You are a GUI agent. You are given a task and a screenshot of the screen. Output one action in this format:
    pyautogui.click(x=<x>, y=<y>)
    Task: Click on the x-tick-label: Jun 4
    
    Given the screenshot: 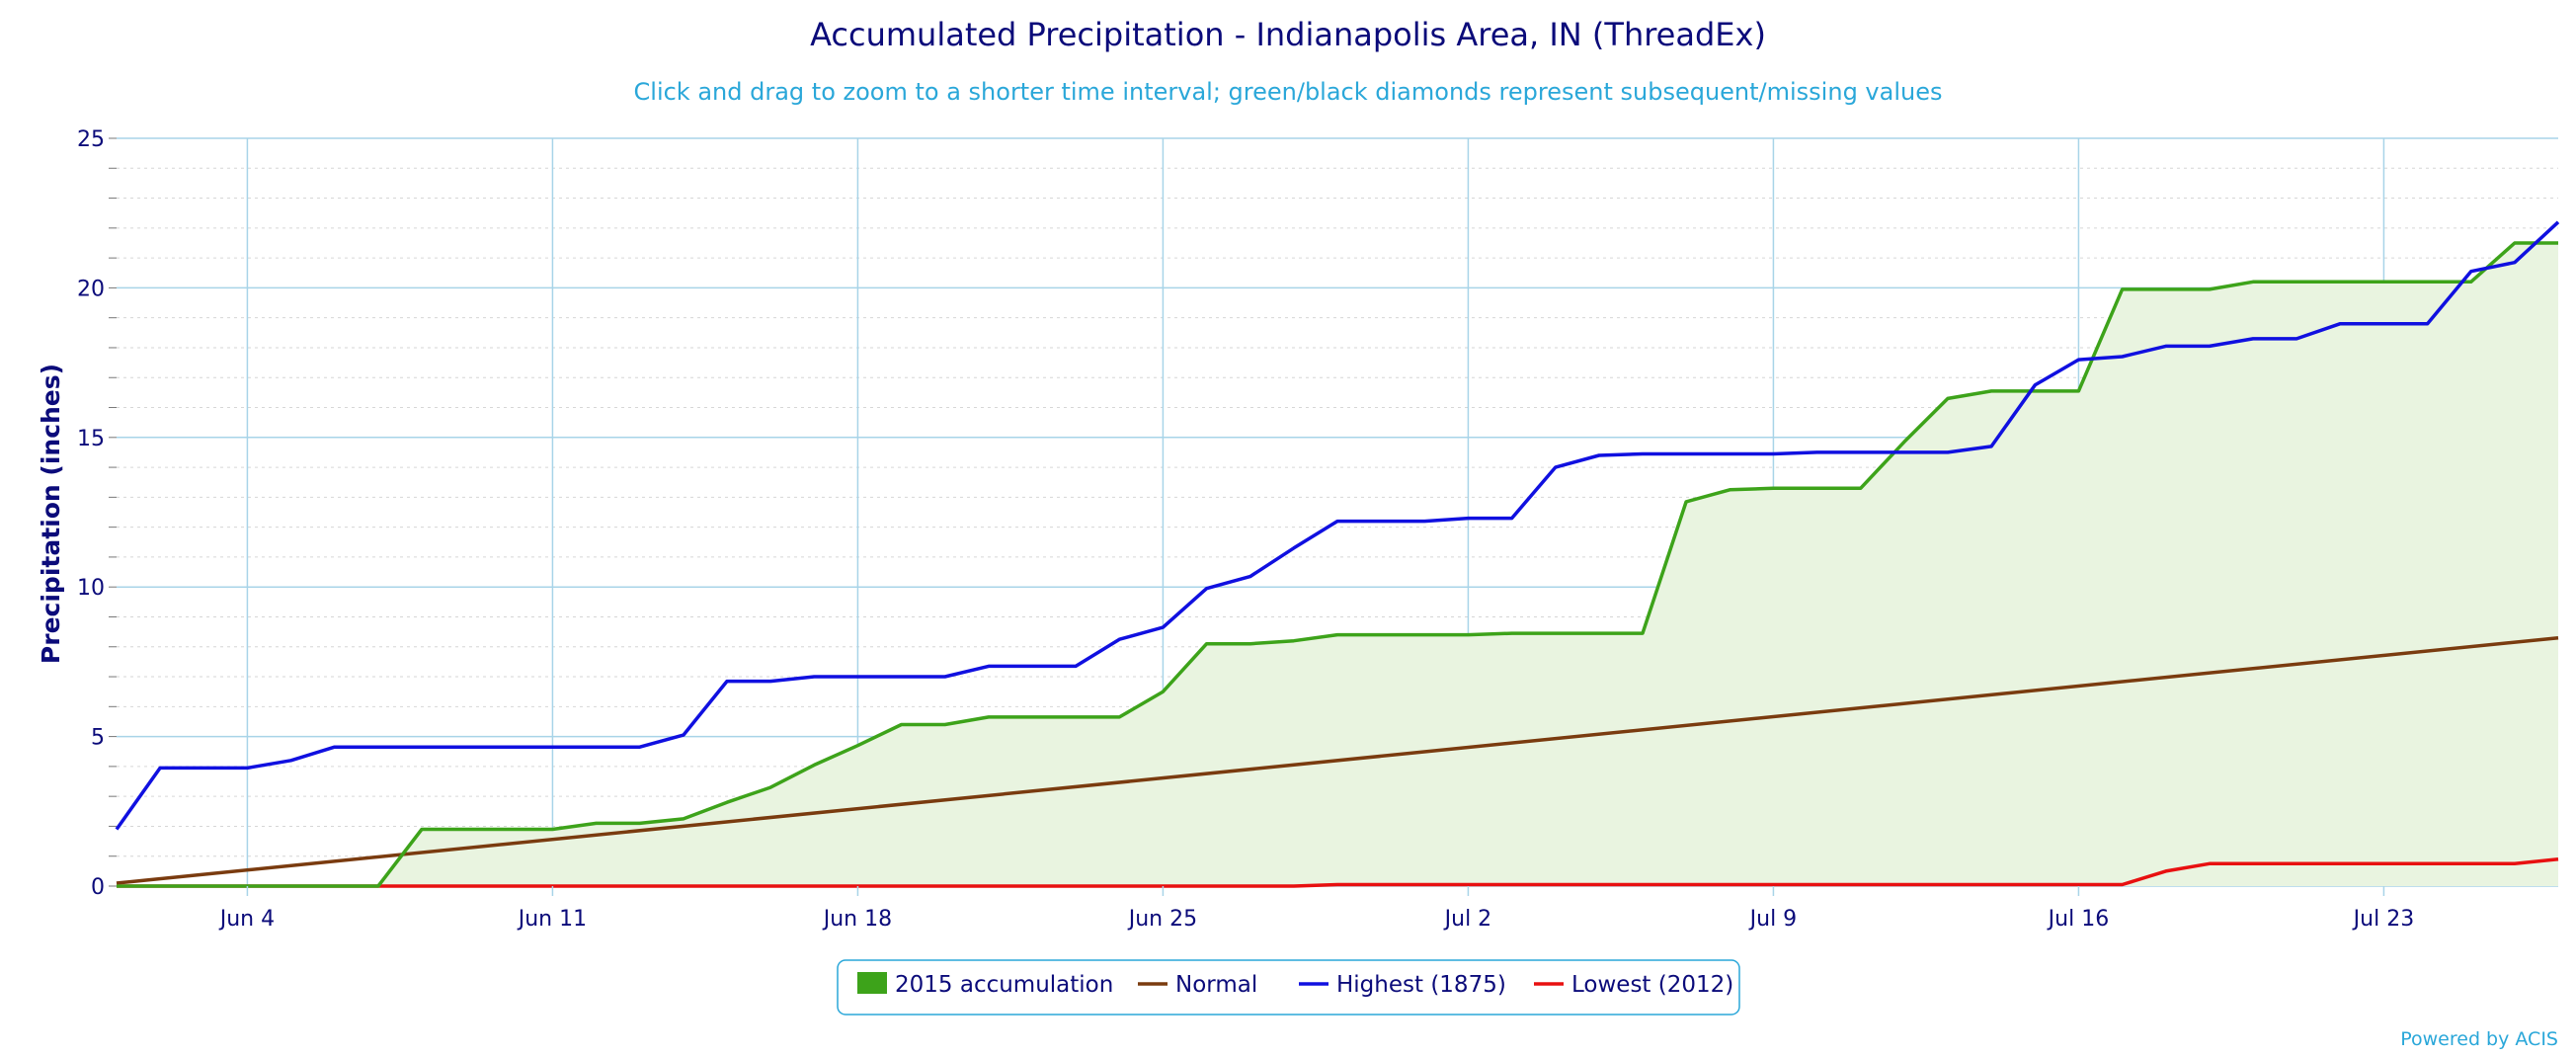 What is the action you would take?
    pyautogui.click(x=246, y=919)
    